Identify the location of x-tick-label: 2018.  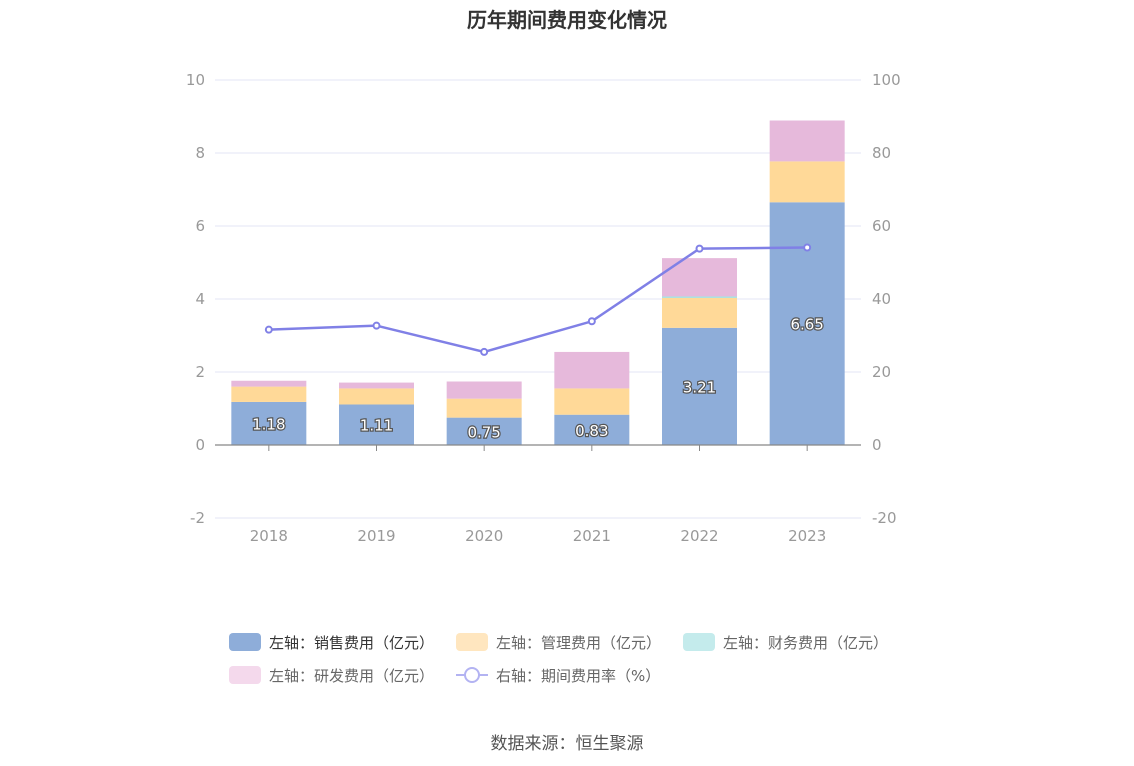
(269, 536).